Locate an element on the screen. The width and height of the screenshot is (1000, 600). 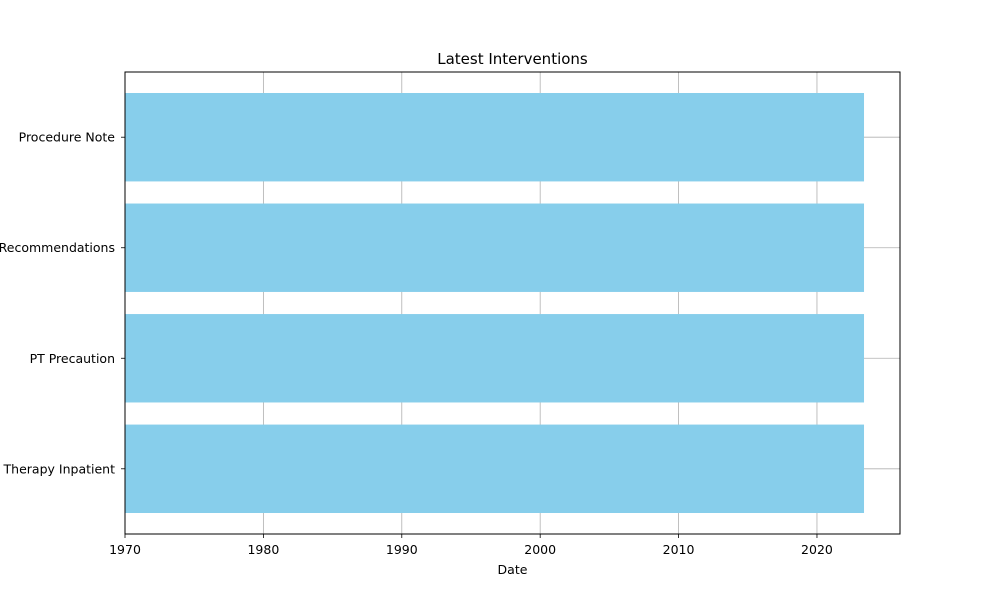
x-tick-label: 2010 is located at coordinates (679, 549).